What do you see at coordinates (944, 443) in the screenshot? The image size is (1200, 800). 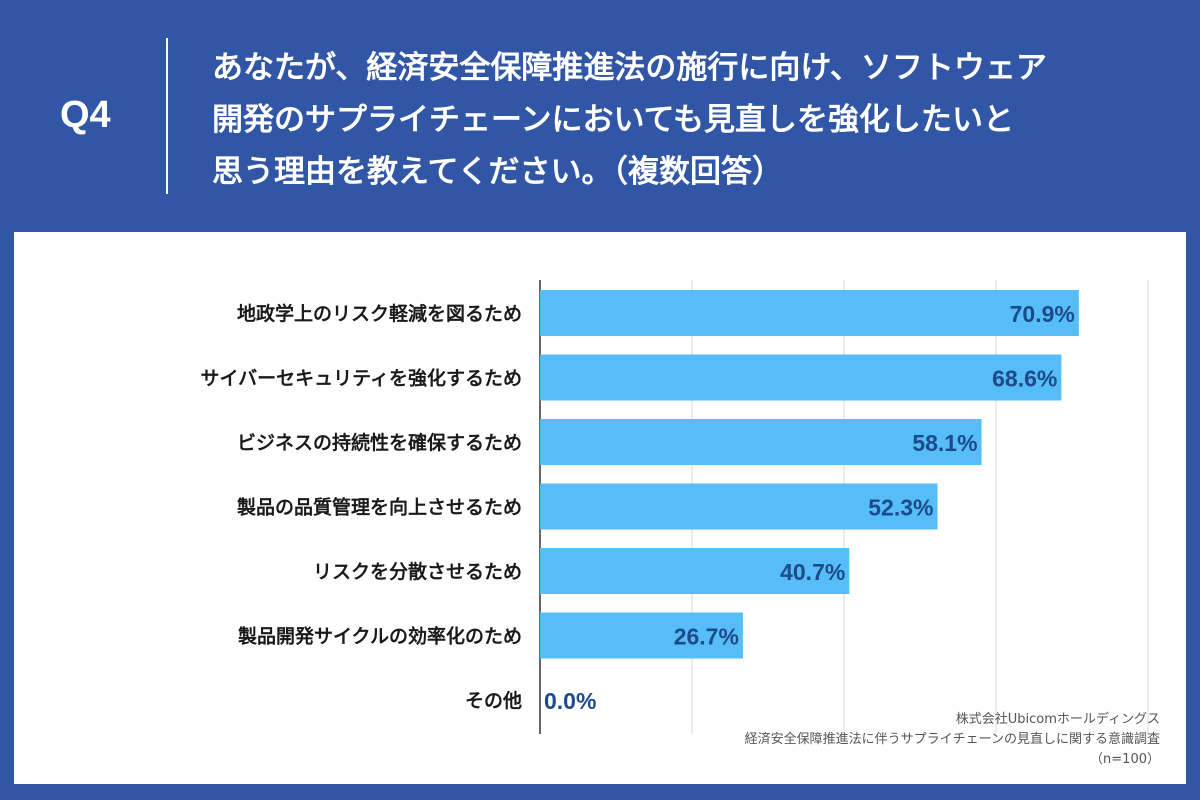 I see `value-label: 58.1%` at bounding box center [944, 443].